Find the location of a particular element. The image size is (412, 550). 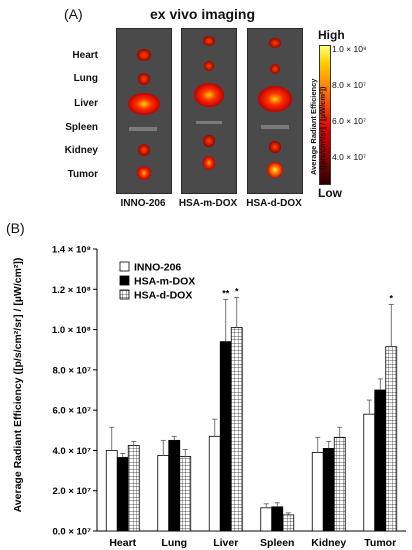

organ-liver-d is located at coordinates (275, 99).